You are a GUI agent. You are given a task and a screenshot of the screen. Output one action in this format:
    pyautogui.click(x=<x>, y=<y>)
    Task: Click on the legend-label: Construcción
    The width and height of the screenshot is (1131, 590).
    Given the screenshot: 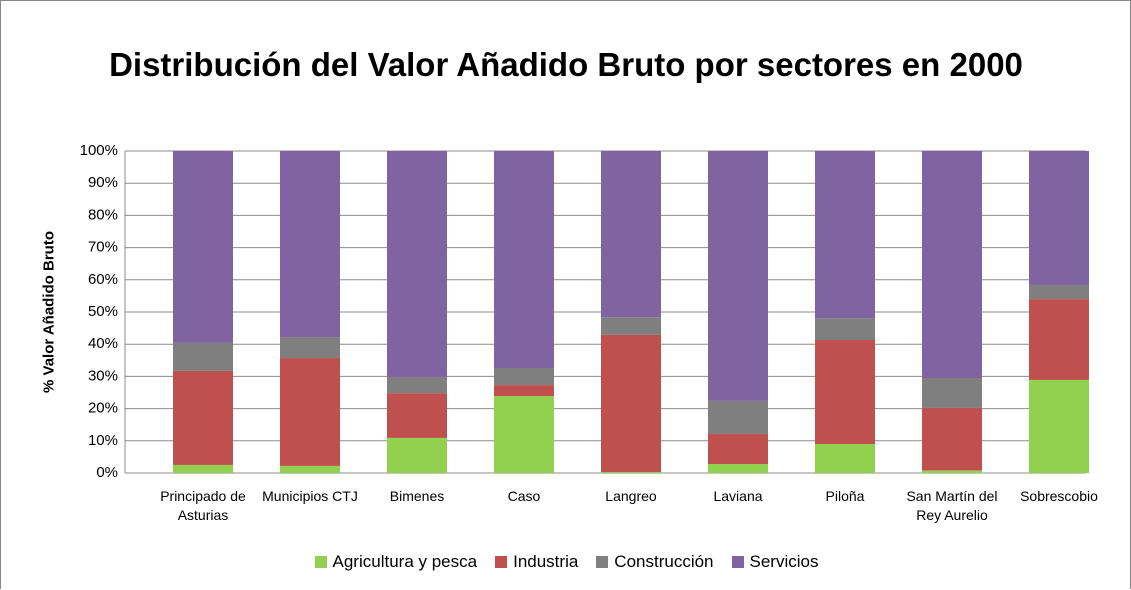 What is the action you would take?
    pyautogui.click(x=664, y=561)
    